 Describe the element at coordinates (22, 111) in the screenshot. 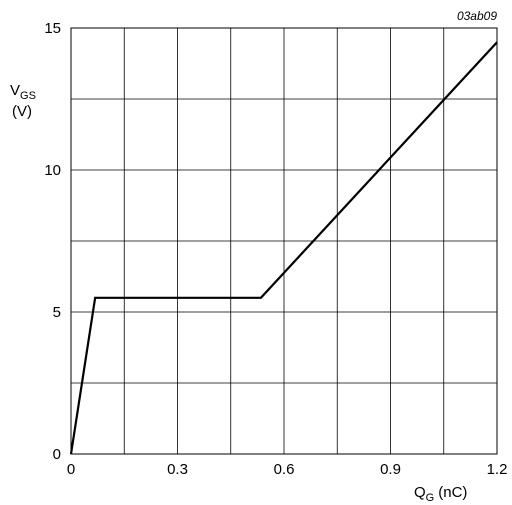

I see `y-axis-unit: (V)` at that location.